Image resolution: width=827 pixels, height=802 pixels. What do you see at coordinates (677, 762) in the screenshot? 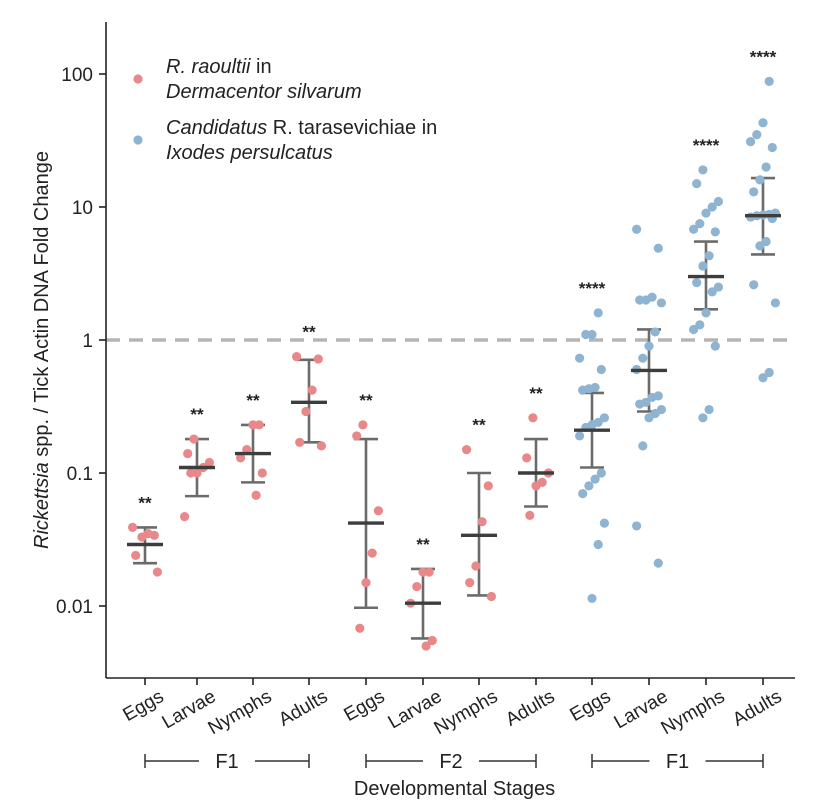
I see `group-label: F1` at bounding box center [677, 762].